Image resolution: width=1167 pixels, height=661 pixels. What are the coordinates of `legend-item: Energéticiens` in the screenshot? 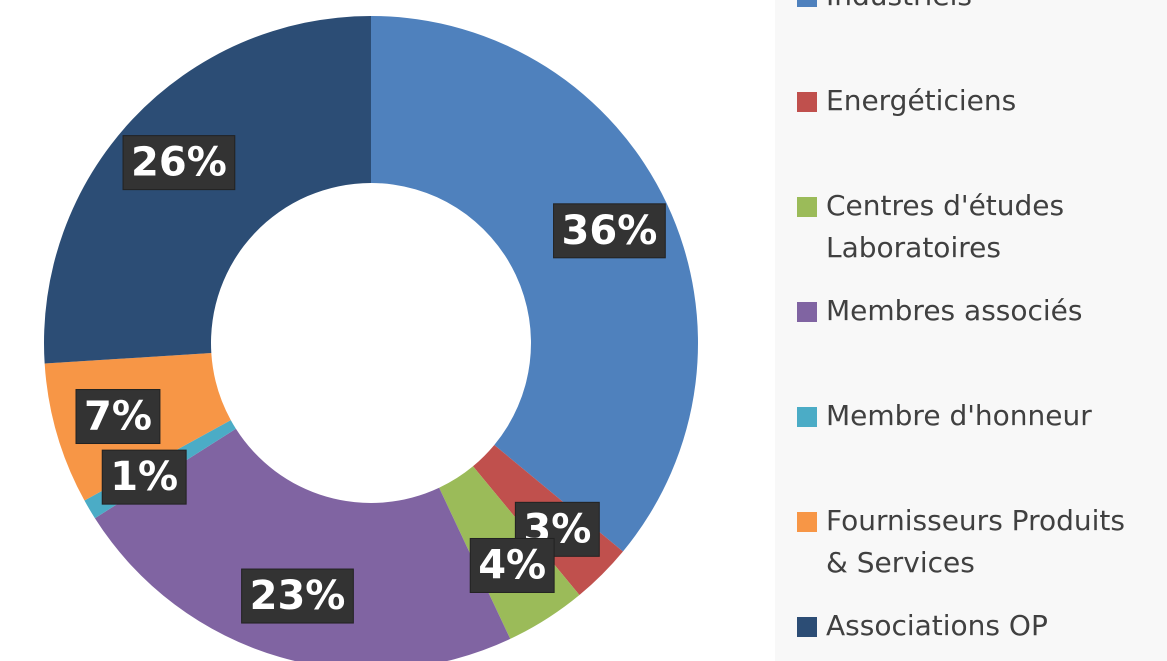 It's located at (972, 101).